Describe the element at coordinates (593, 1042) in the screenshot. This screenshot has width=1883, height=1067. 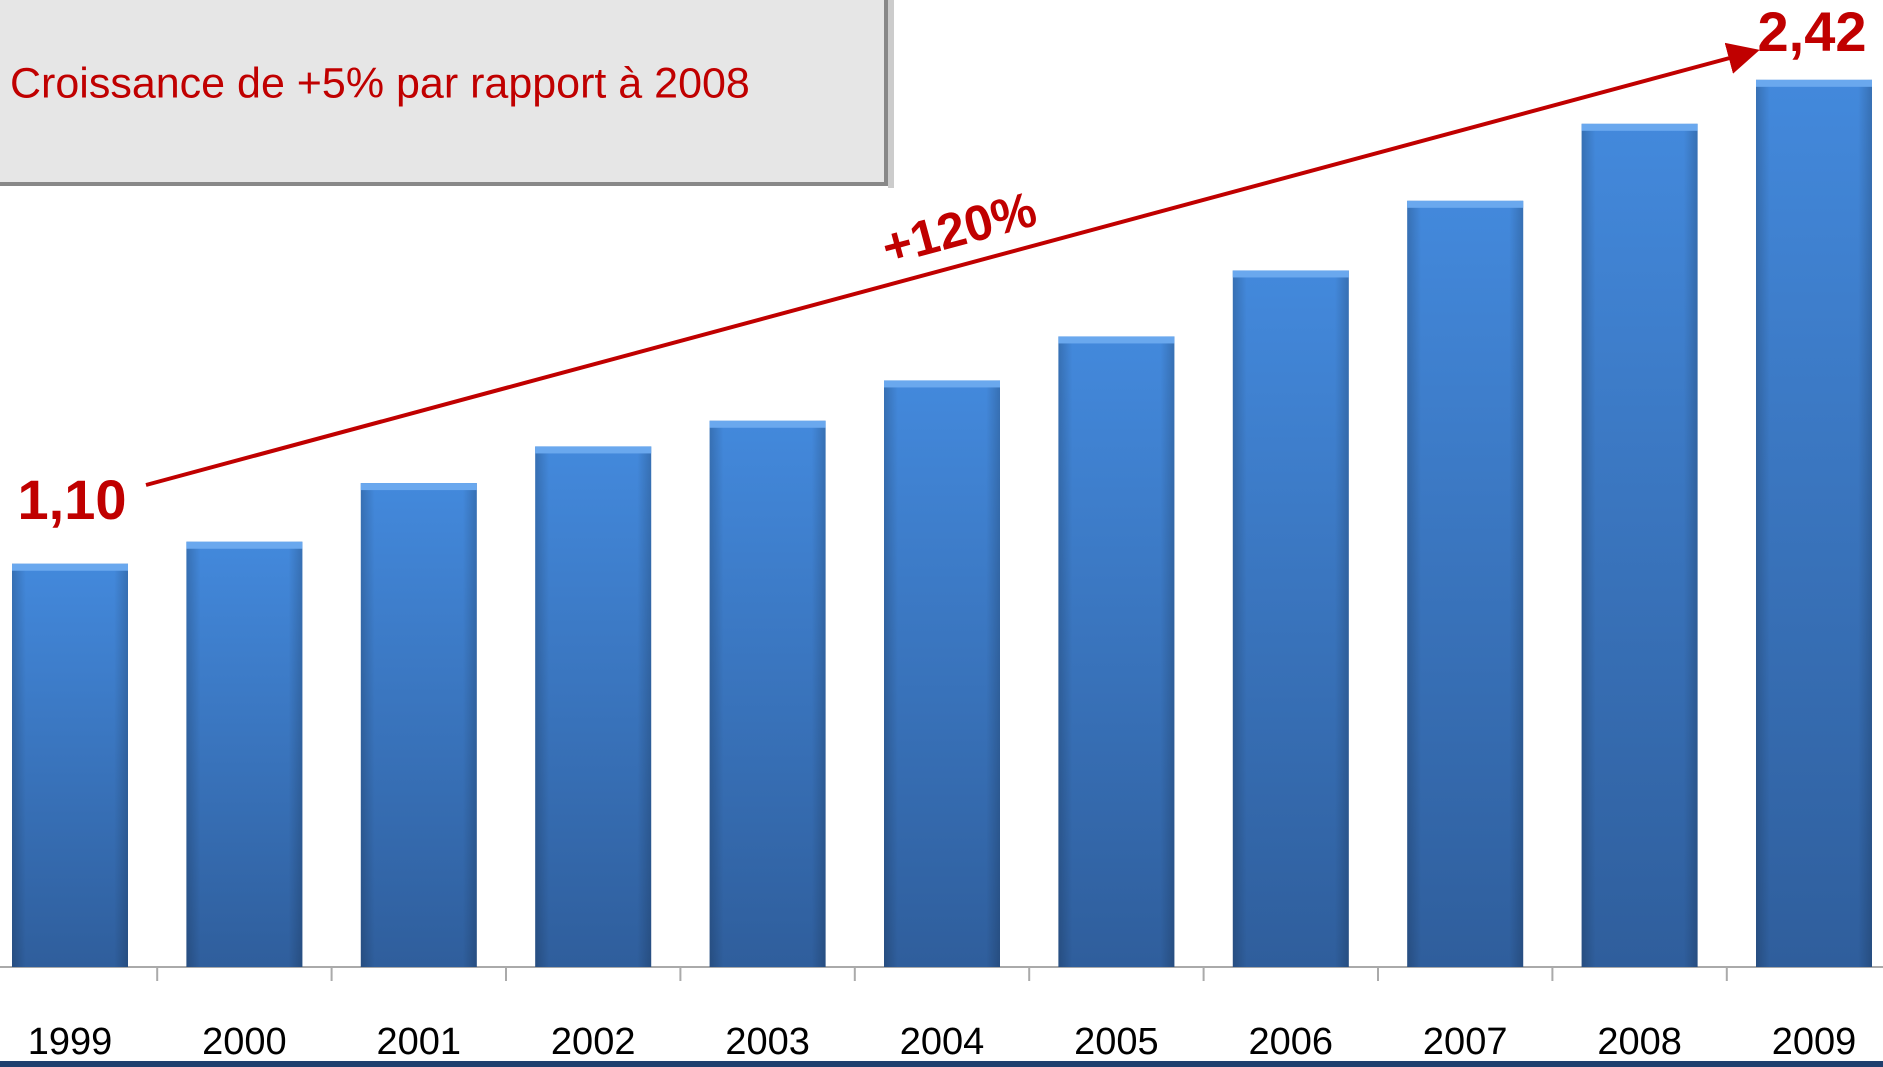
I see `x-tick-label: 2002` at that location.